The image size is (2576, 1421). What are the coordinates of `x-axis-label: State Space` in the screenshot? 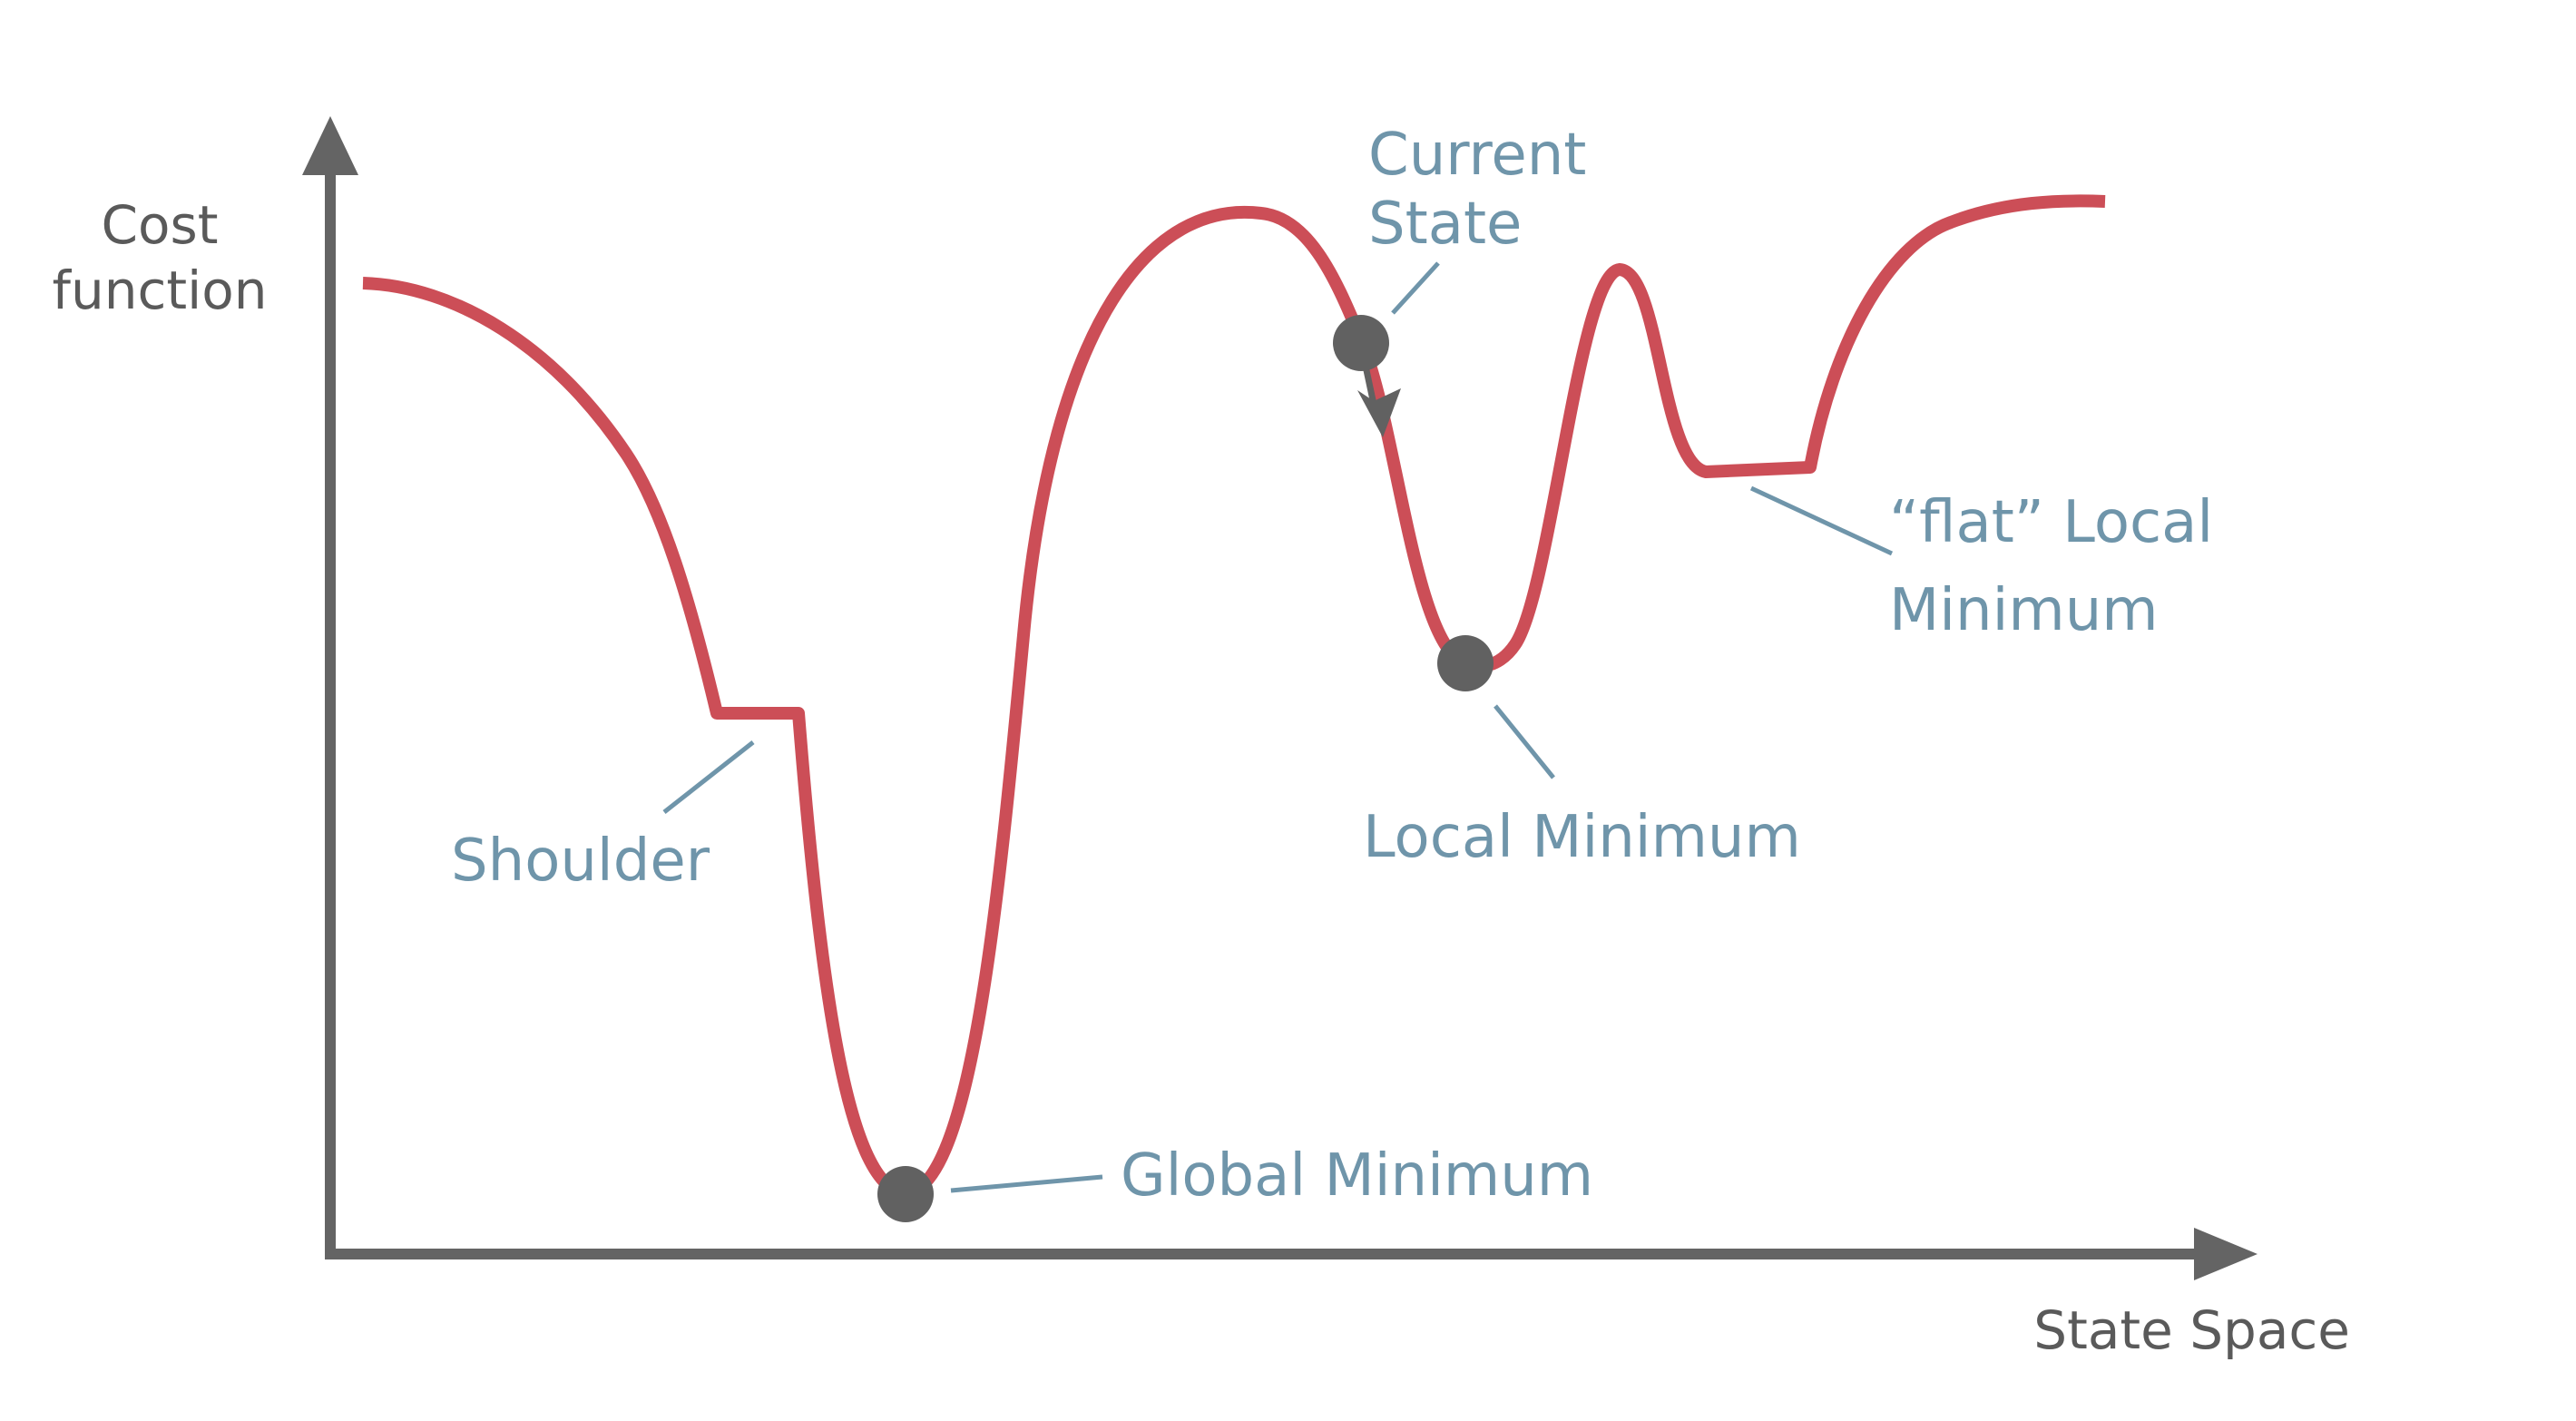 It's located at (2191, 1330).